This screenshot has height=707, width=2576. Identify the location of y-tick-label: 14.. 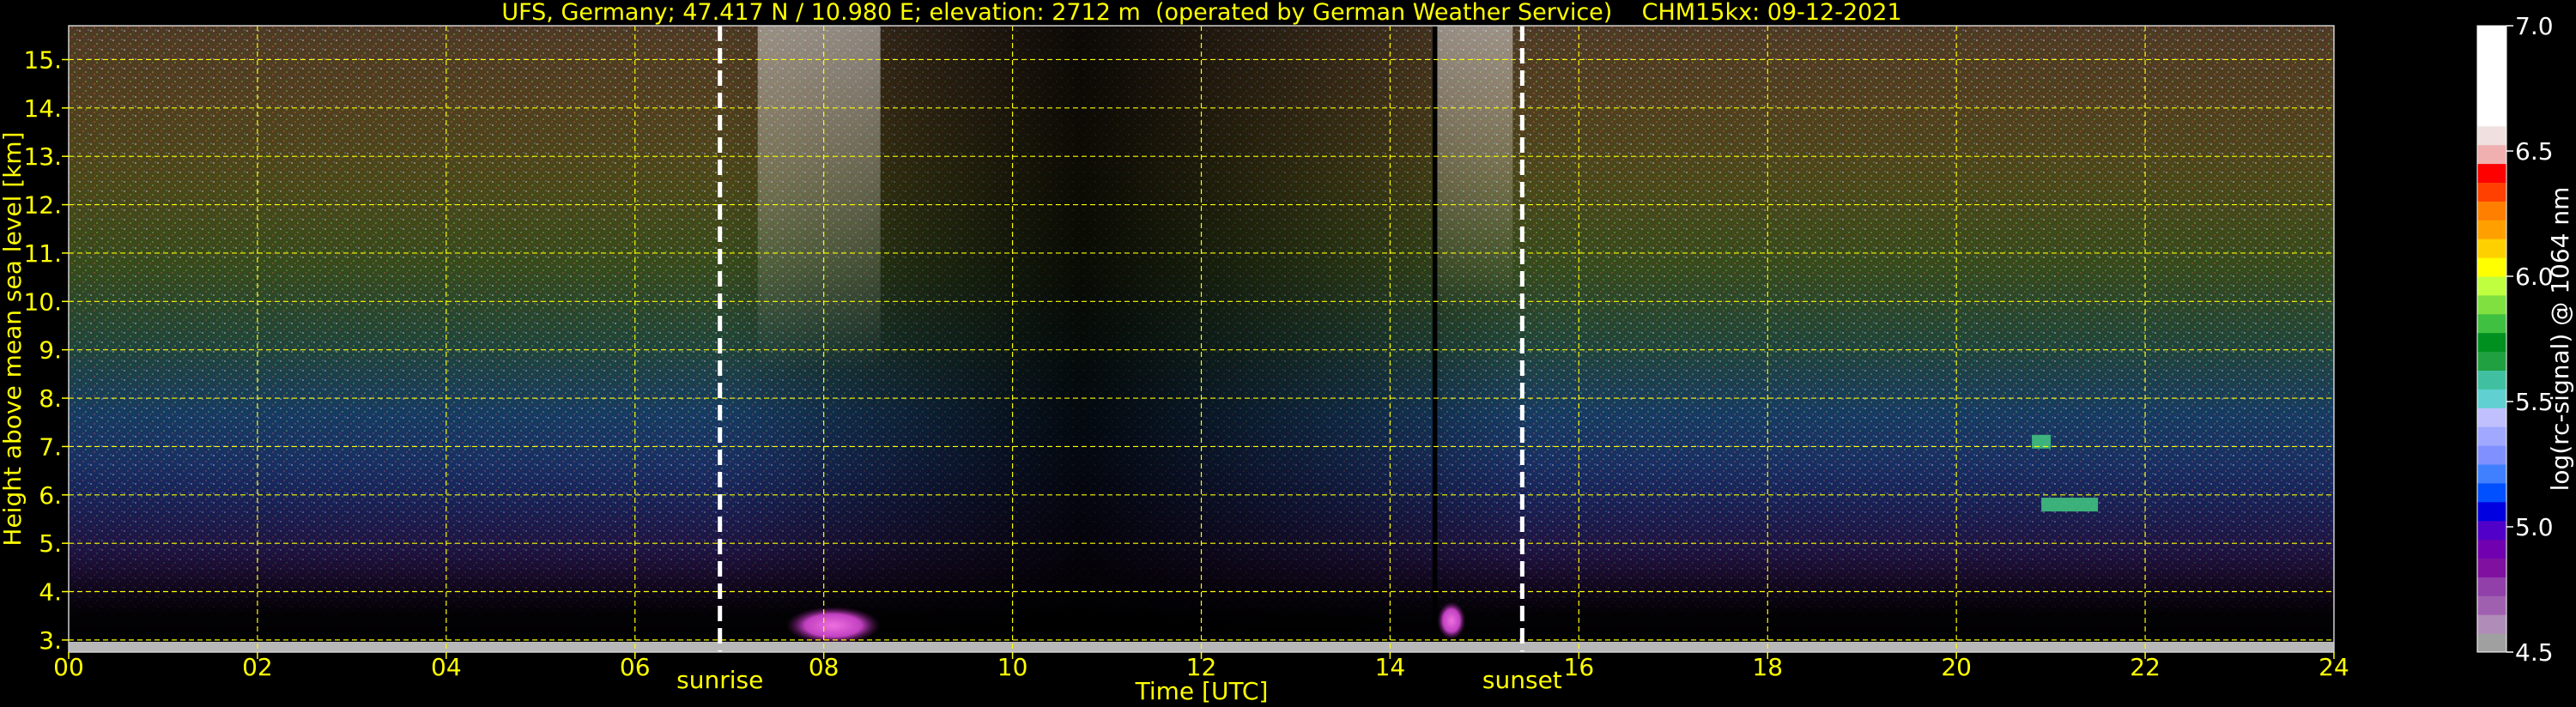
(42, 109).